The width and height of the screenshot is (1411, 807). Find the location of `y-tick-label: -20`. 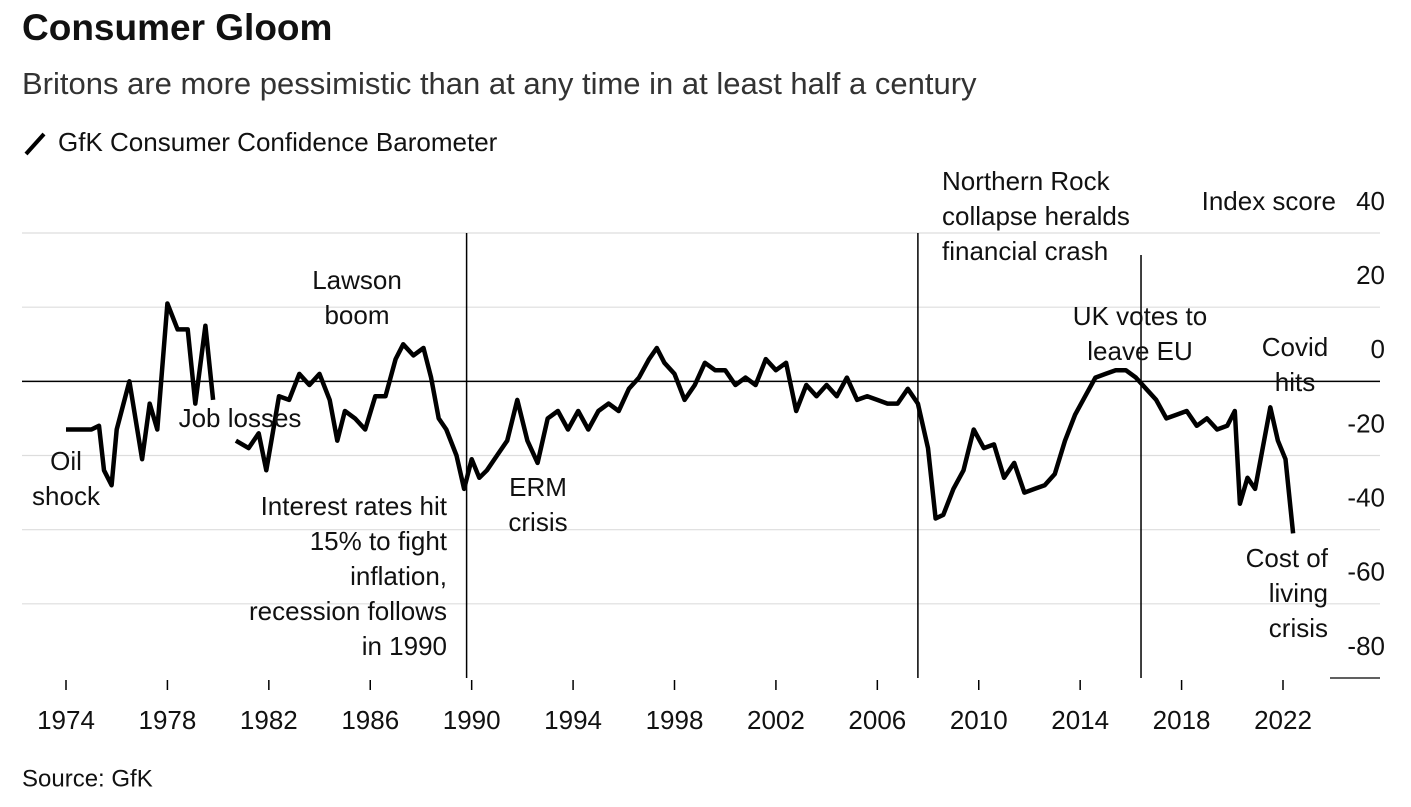

y-tick-label: -20 is located at coordinates (1366, 423).